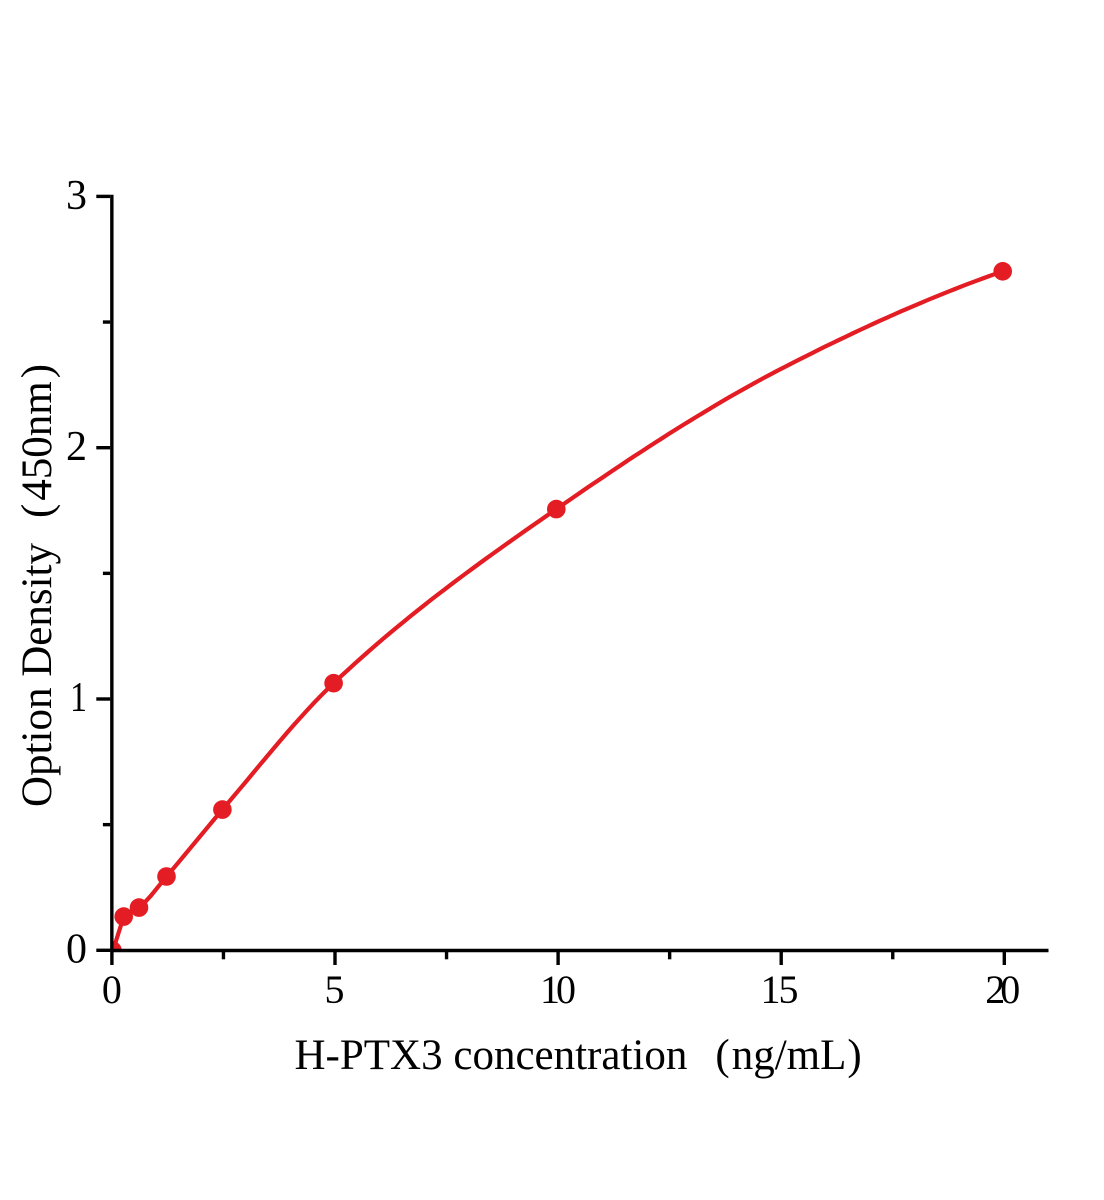 The width and height of the screenshot is (1104, 1200). I want to click on svg-text: 2, so click(76, 447).